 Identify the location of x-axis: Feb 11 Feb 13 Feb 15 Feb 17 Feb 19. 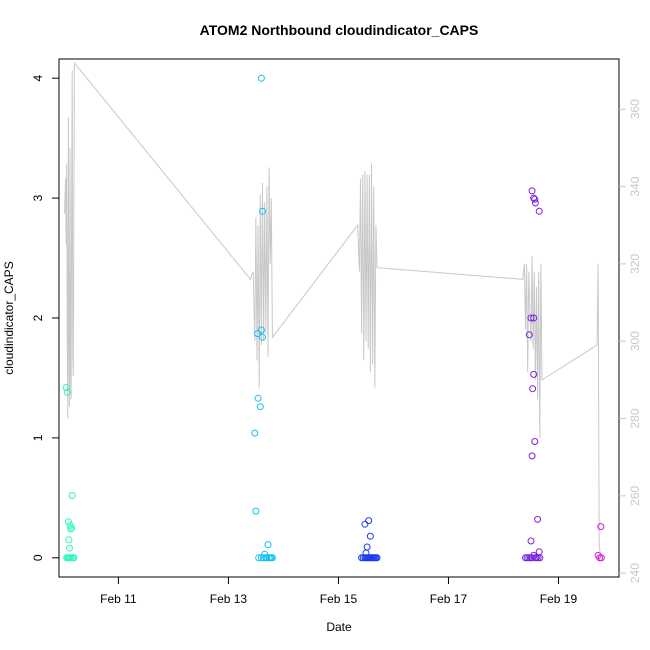
(338, 591).